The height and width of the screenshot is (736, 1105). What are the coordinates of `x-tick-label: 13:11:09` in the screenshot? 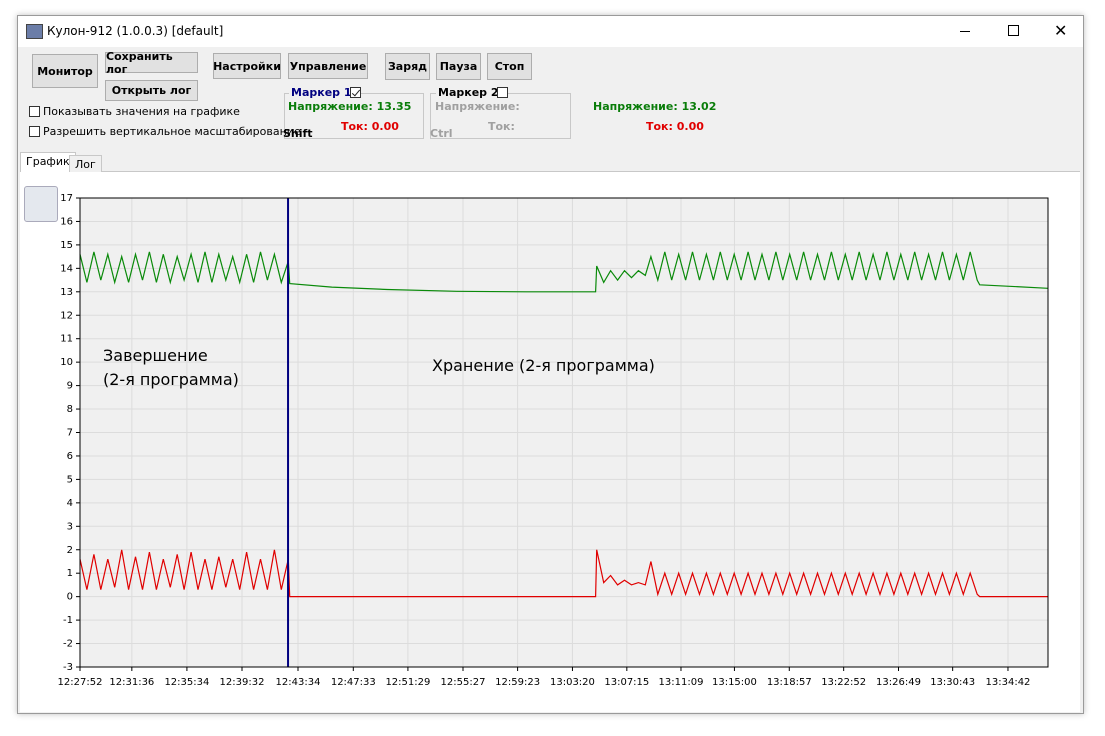 It's located at (681, 682).